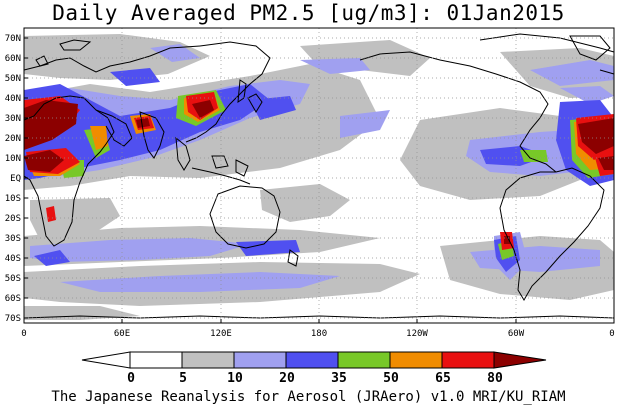 This screenshot has height=410, width=617. I want to click on colorbar-labels: 0 5 10 20 35 50 65 80, so click(315, 378).